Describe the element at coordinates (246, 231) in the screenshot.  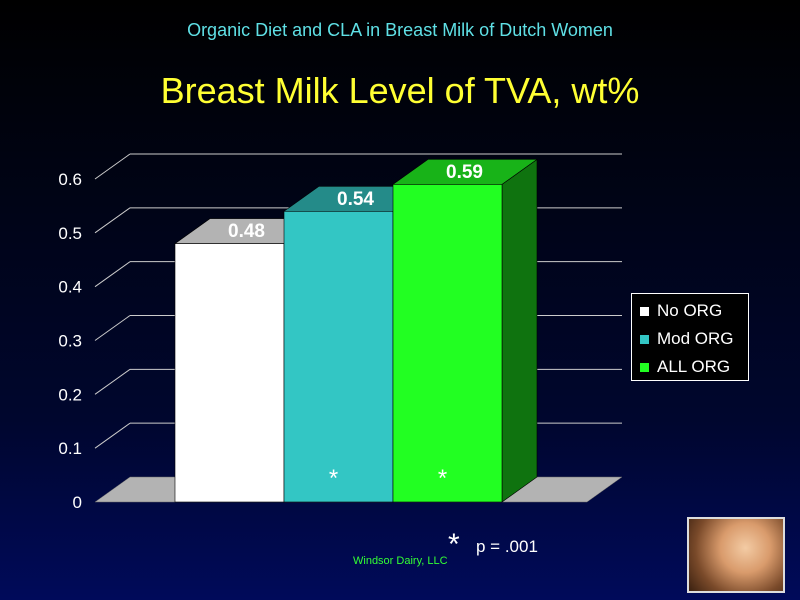
I see `data-label: 0.48` at that location.